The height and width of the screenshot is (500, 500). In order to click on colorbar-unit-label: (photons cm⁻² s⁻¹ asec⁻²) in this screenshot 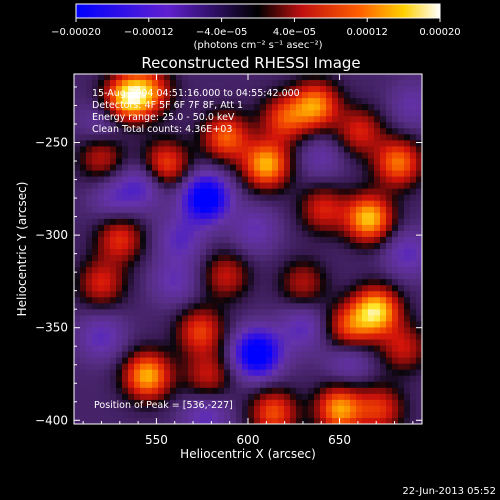, I will do `click(257, 45)`.